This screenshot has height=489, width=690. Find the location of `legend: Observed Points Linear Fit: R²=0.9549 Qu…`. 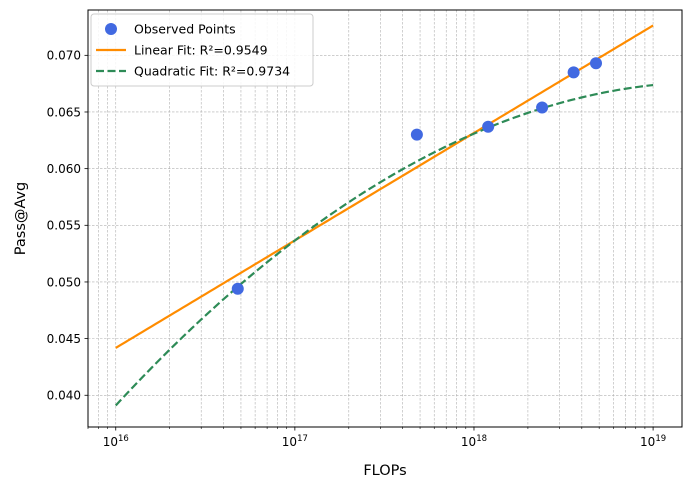

legend: Observed Points Linear Fit: R²=0.9549 Qu… is located at coordinates (202, 50).